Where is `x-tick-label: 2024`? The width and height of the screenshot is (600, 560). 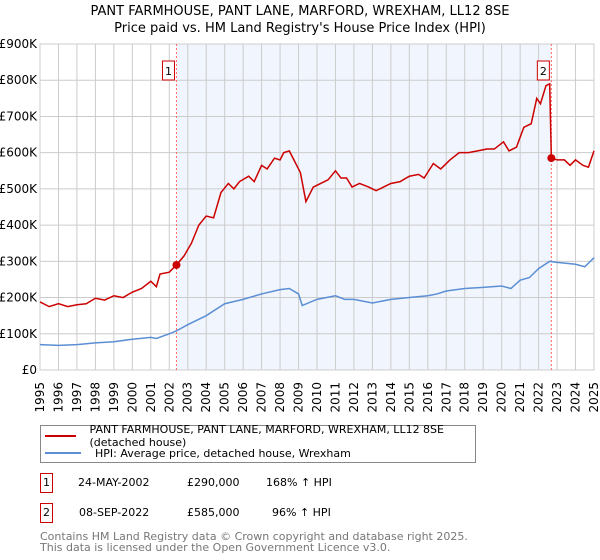
x-tick-label: 2024 is located at coordinates (576, 397).